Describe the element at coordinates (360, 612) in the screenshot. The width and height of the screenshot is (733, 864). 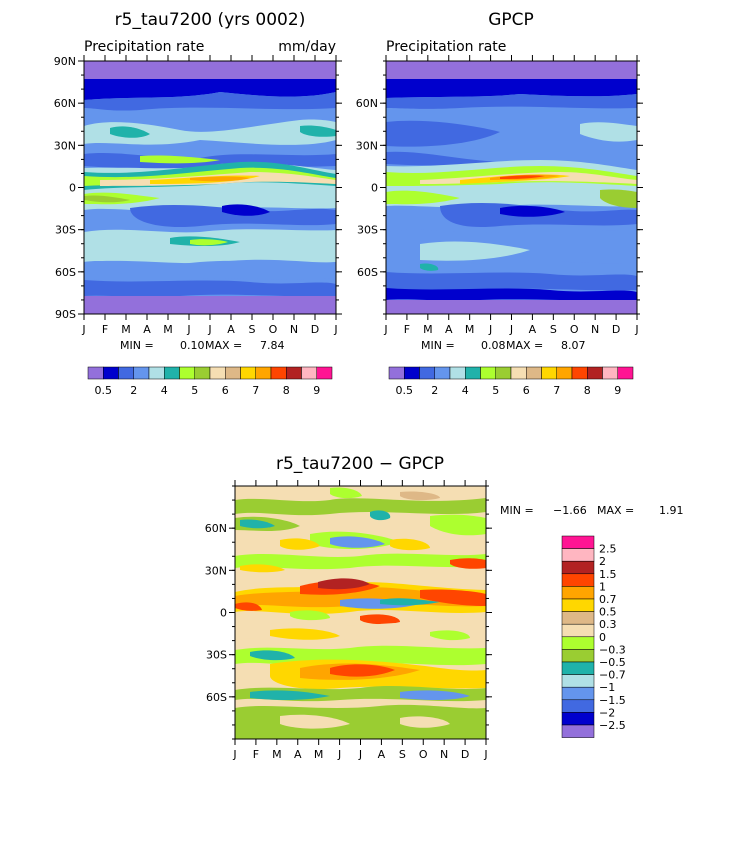
I see `diff-contour-field` at that location.